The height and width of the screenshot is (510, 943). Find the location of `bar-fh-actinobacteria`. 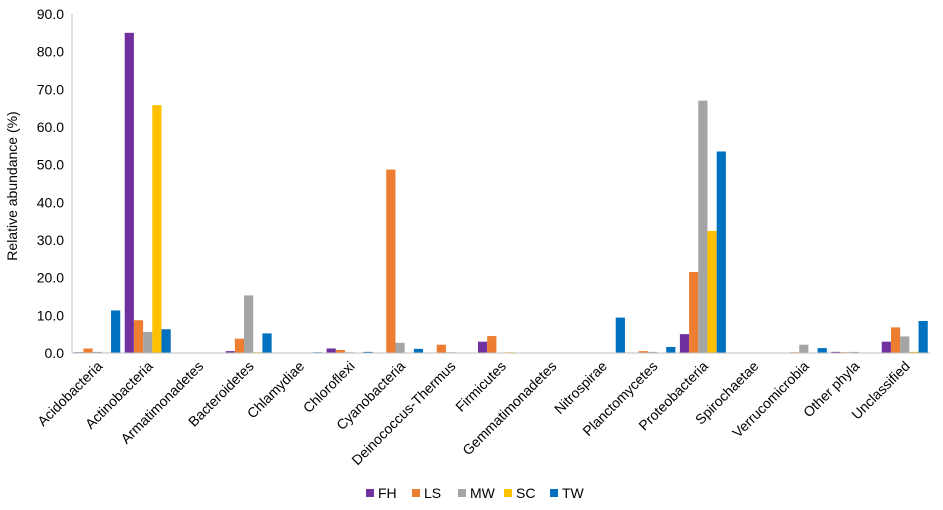

bar-fh-actinobacteria is located at coordinates (129, 192).